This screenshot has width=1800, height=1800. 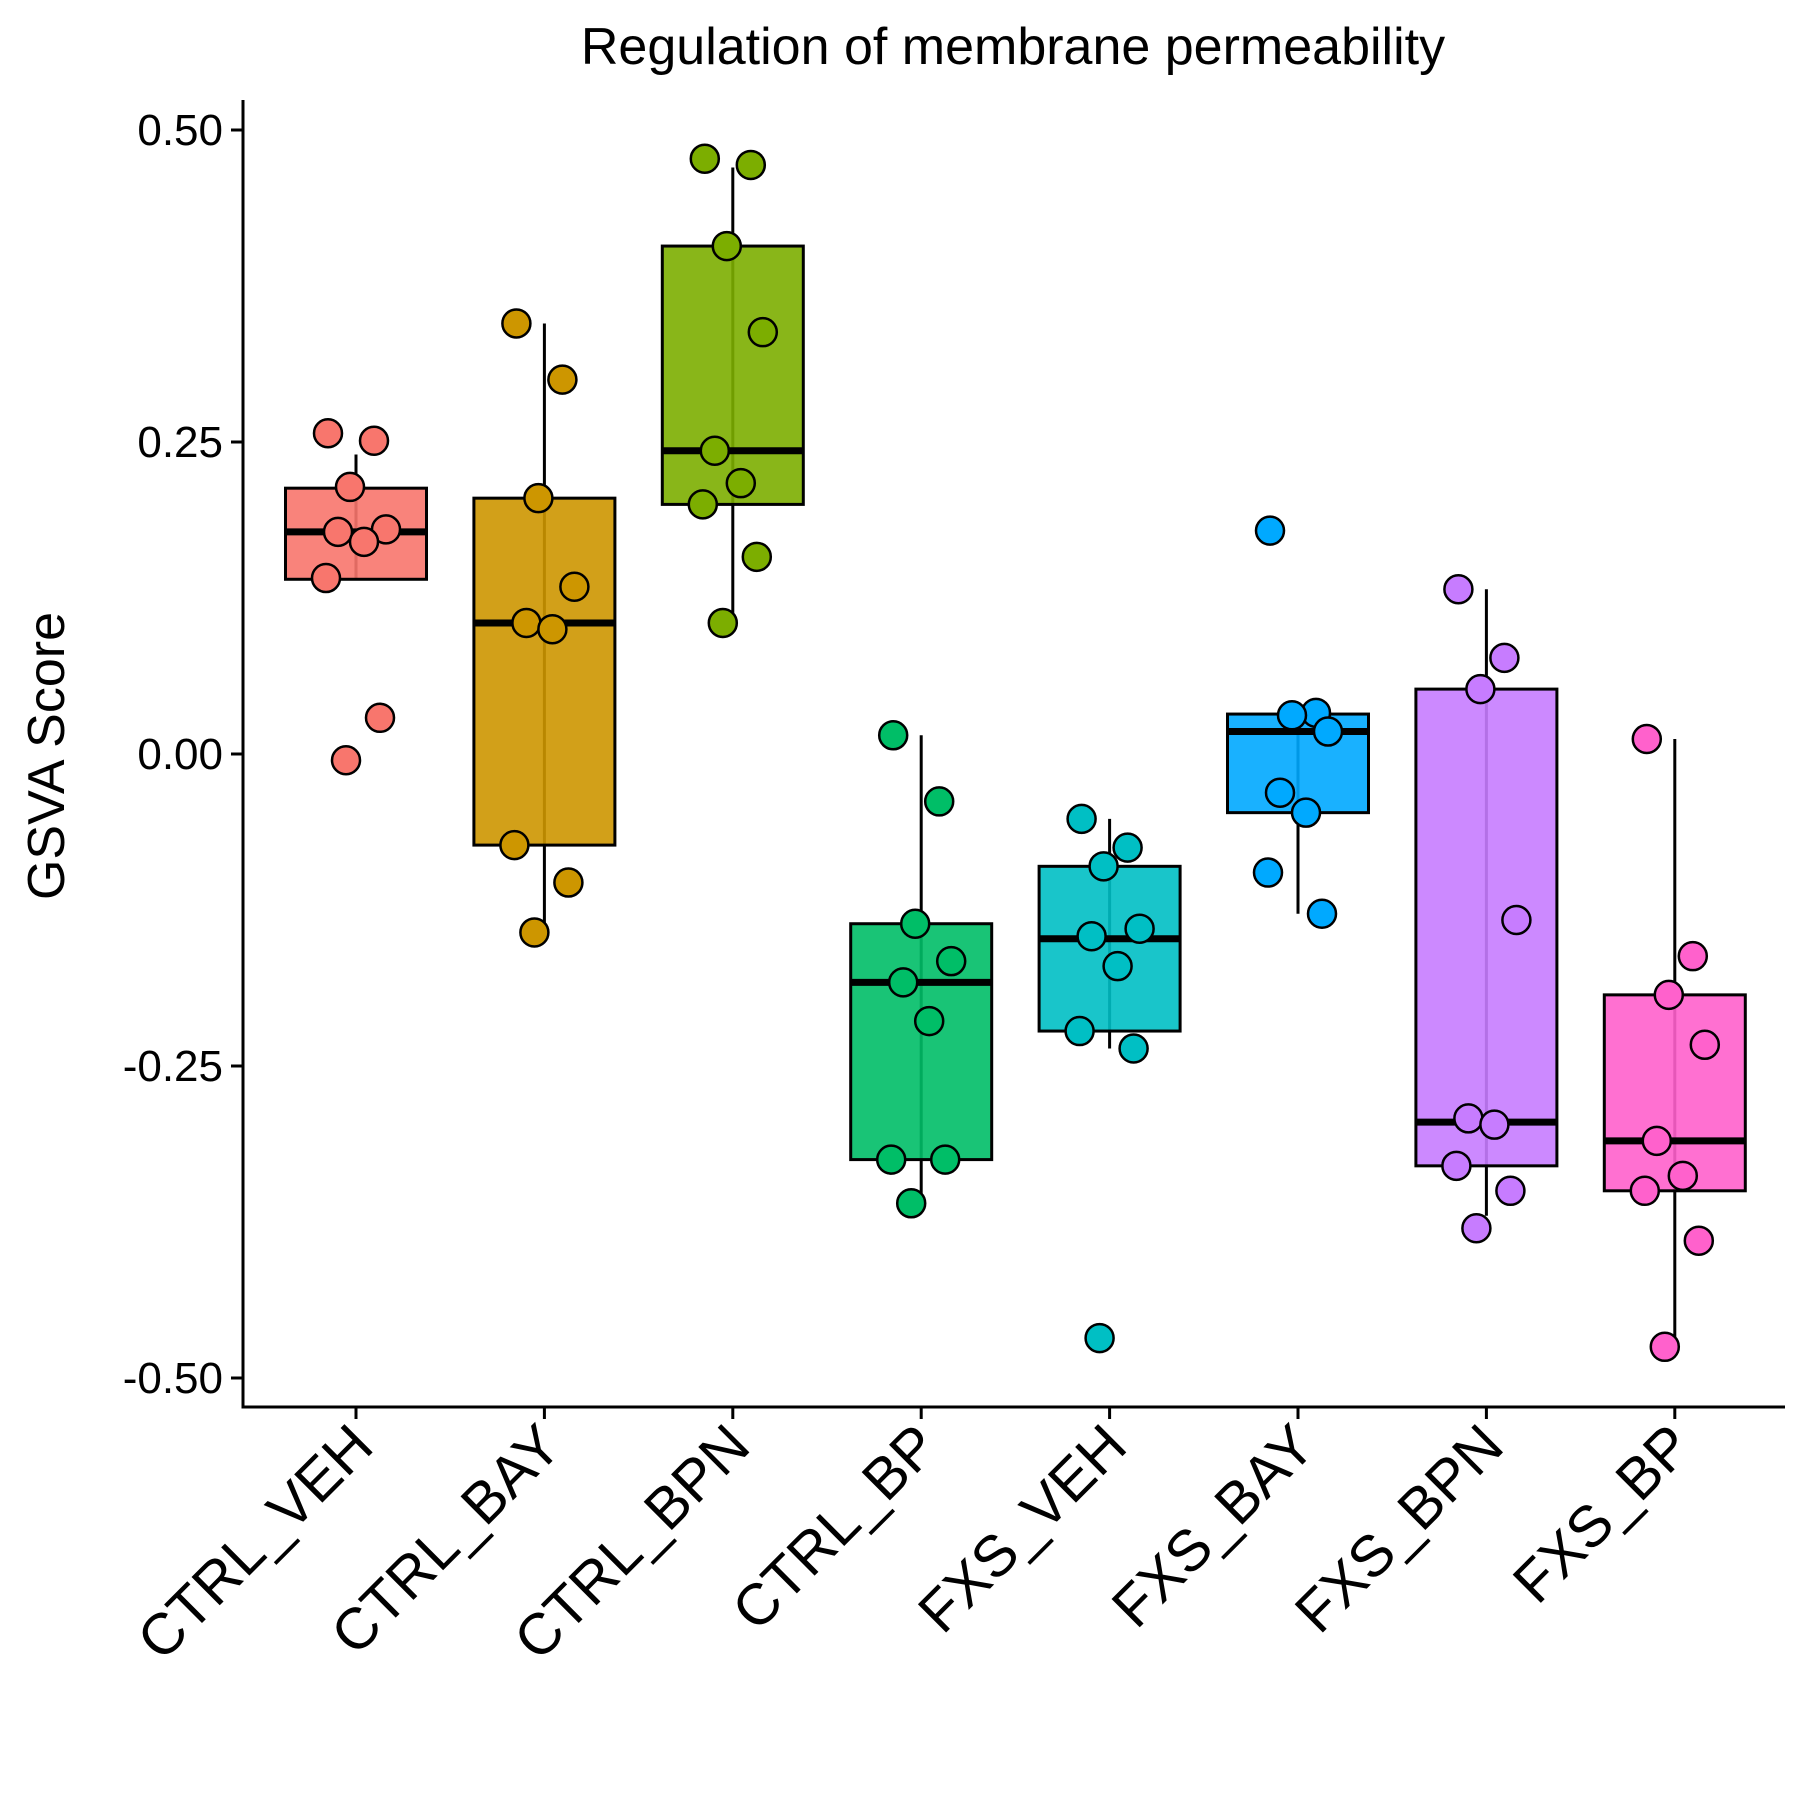 I want to click on y-tick-label: -0.25, so click(x=173, y=1066).